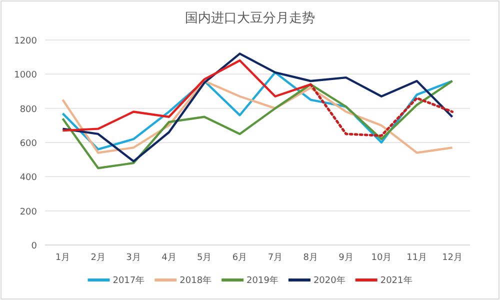 The height and width of the screenshot is (300, 500). What do you see at coordinates (240, 258) in the screenshot?
I see `x-tick-label: 6月` at bounding box center [240, 258].